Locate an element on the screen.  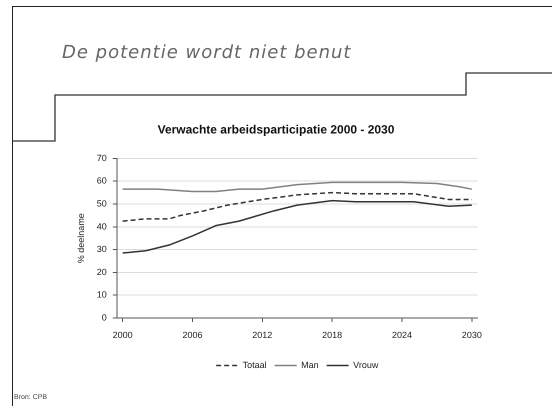
y-tick-label: 60 is located at coordinates (101, 181).